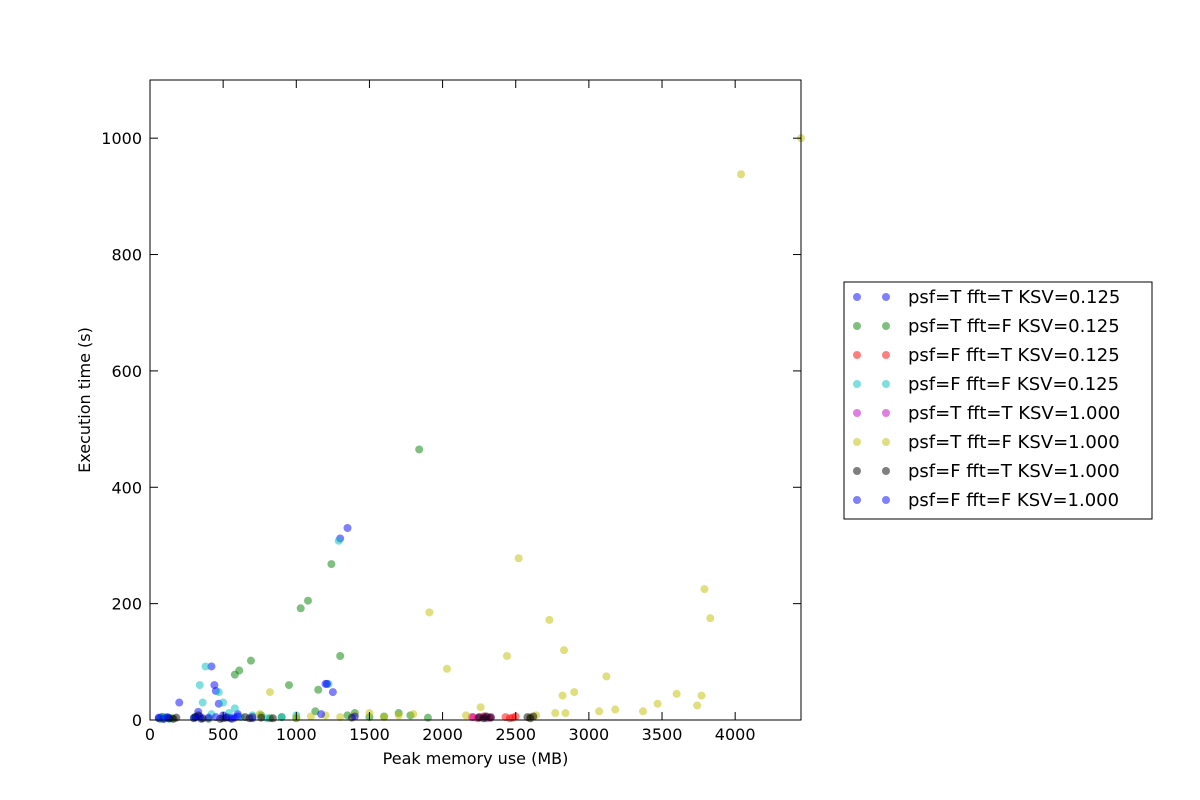 The width and height of the screenshot is (1200, 800). Describe the element at coordinates (1014, 326) in the screenshot. I see `legend-label: psf=T fft=F KSV=0.125` at that location.